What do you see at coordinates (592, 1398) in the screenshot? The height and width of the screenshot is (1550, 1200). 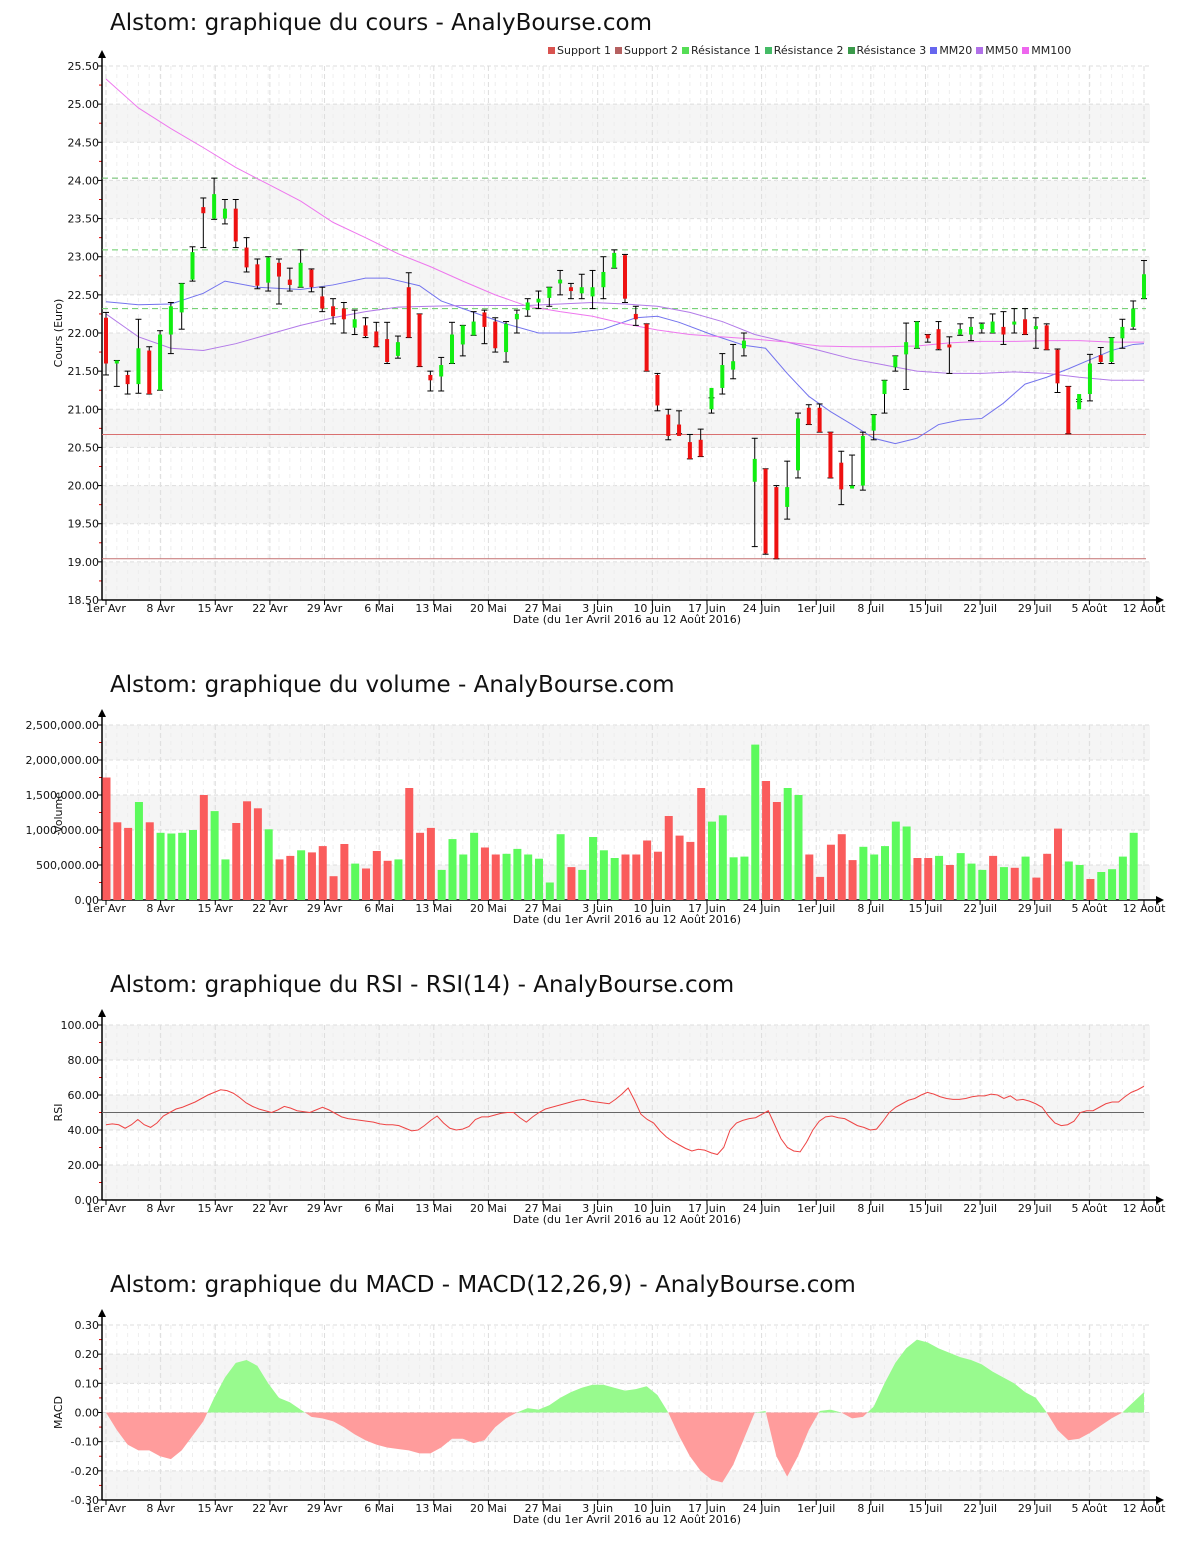 I see `macd-positive-area` at bounding box center [592, 1398].